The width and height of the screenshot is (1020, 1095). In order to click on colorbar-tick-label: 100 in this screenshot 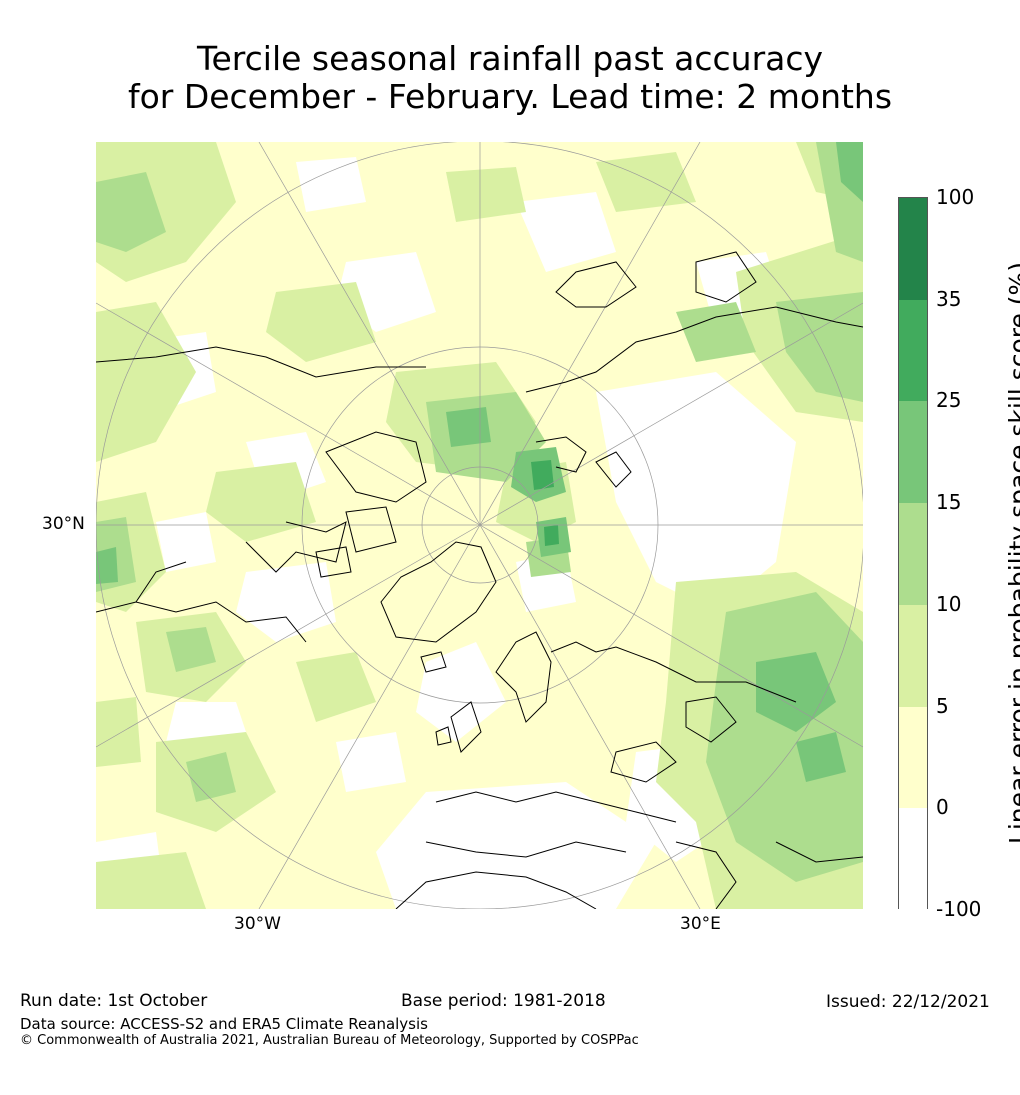, I will do `click(955, 197)`.